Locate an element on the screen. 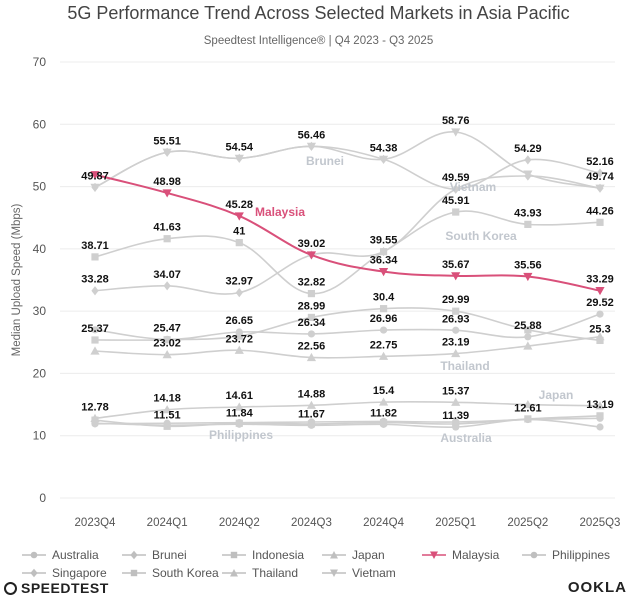 This screenshot has width=637, height=599. legend-item-thailand: Thailand is located at coordinates (272, 573).